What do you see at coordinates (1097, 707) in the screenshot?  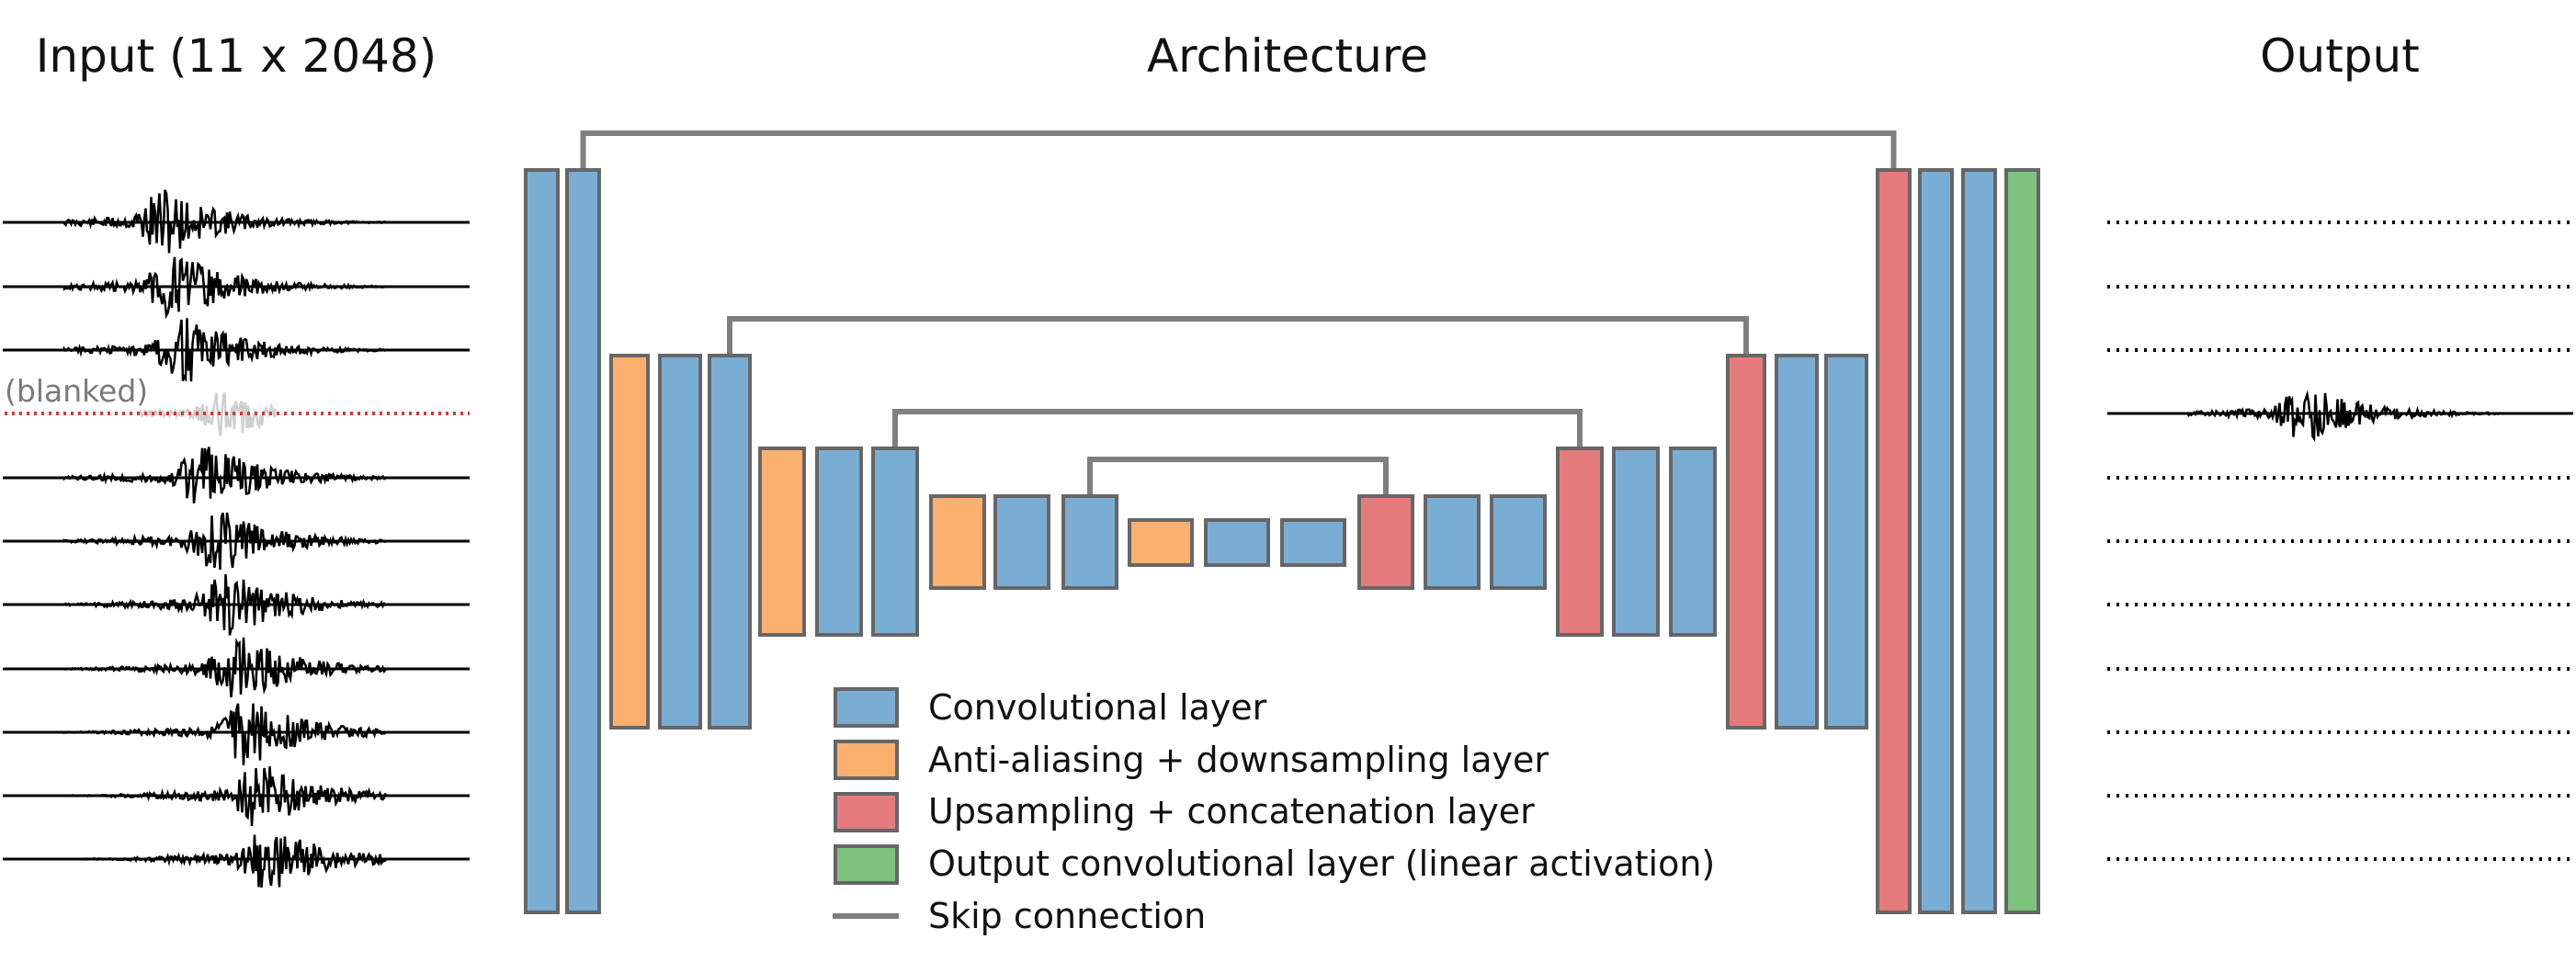 I see `legend-label-conv: Convolutional layer` at bounding box center [1097, 707].